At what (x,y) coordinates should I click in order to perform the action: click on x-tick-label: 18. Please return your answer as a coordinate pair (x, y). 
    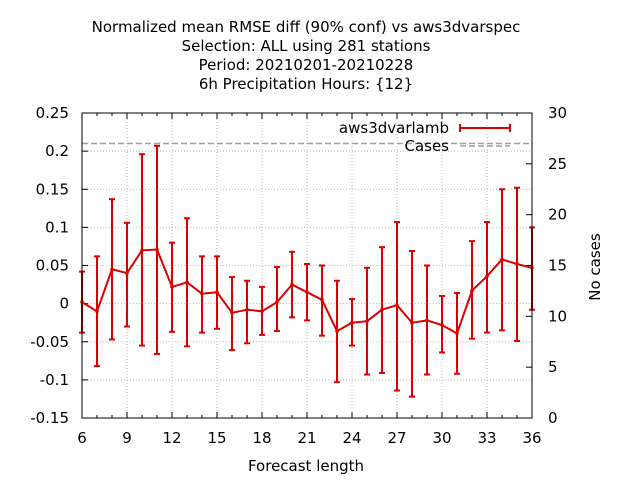
    Looking at the image, I should click on (261, 438).